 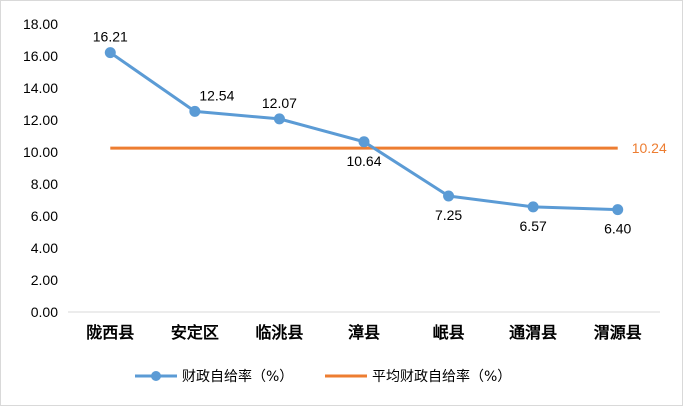 I want to click on x-tick-label: 漳县, so click(x=364, y=332).